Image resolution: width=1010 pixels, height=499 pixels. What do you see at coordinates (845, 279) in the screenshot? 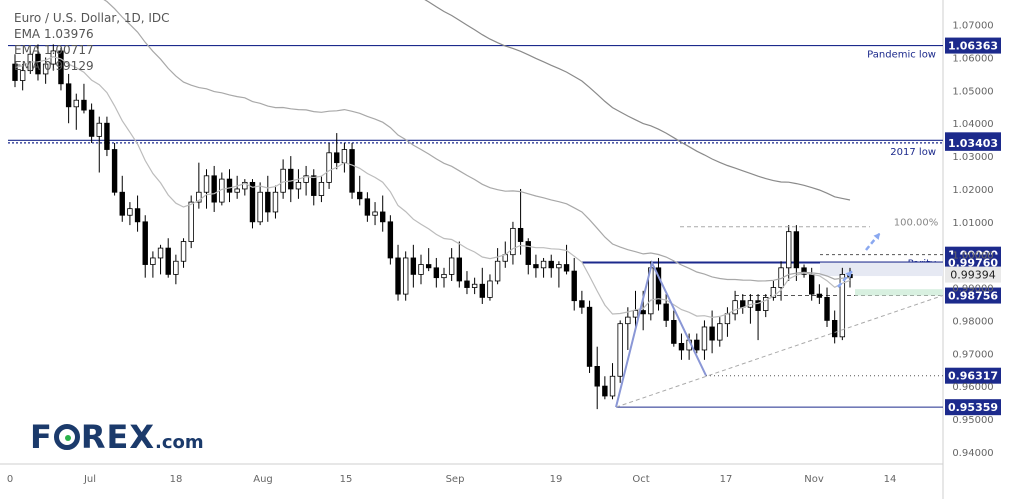
I see `projection-arrow-lower` at bounding box center [845, 279].